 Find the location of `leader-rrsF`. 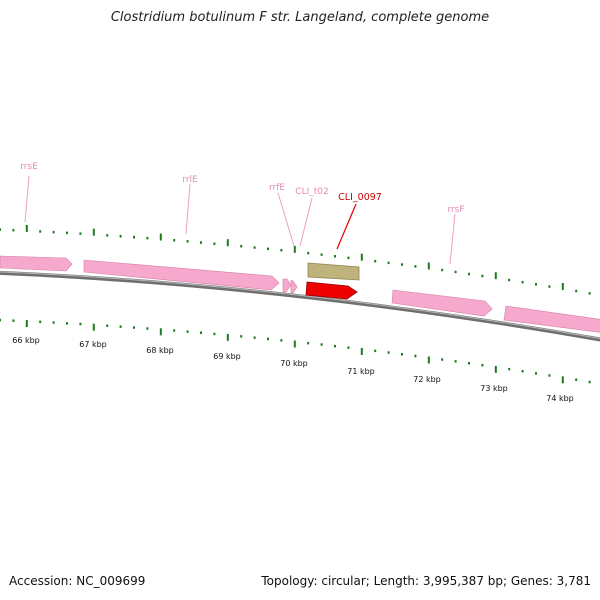

leader-rrsF is located at coordinates (452, 239).